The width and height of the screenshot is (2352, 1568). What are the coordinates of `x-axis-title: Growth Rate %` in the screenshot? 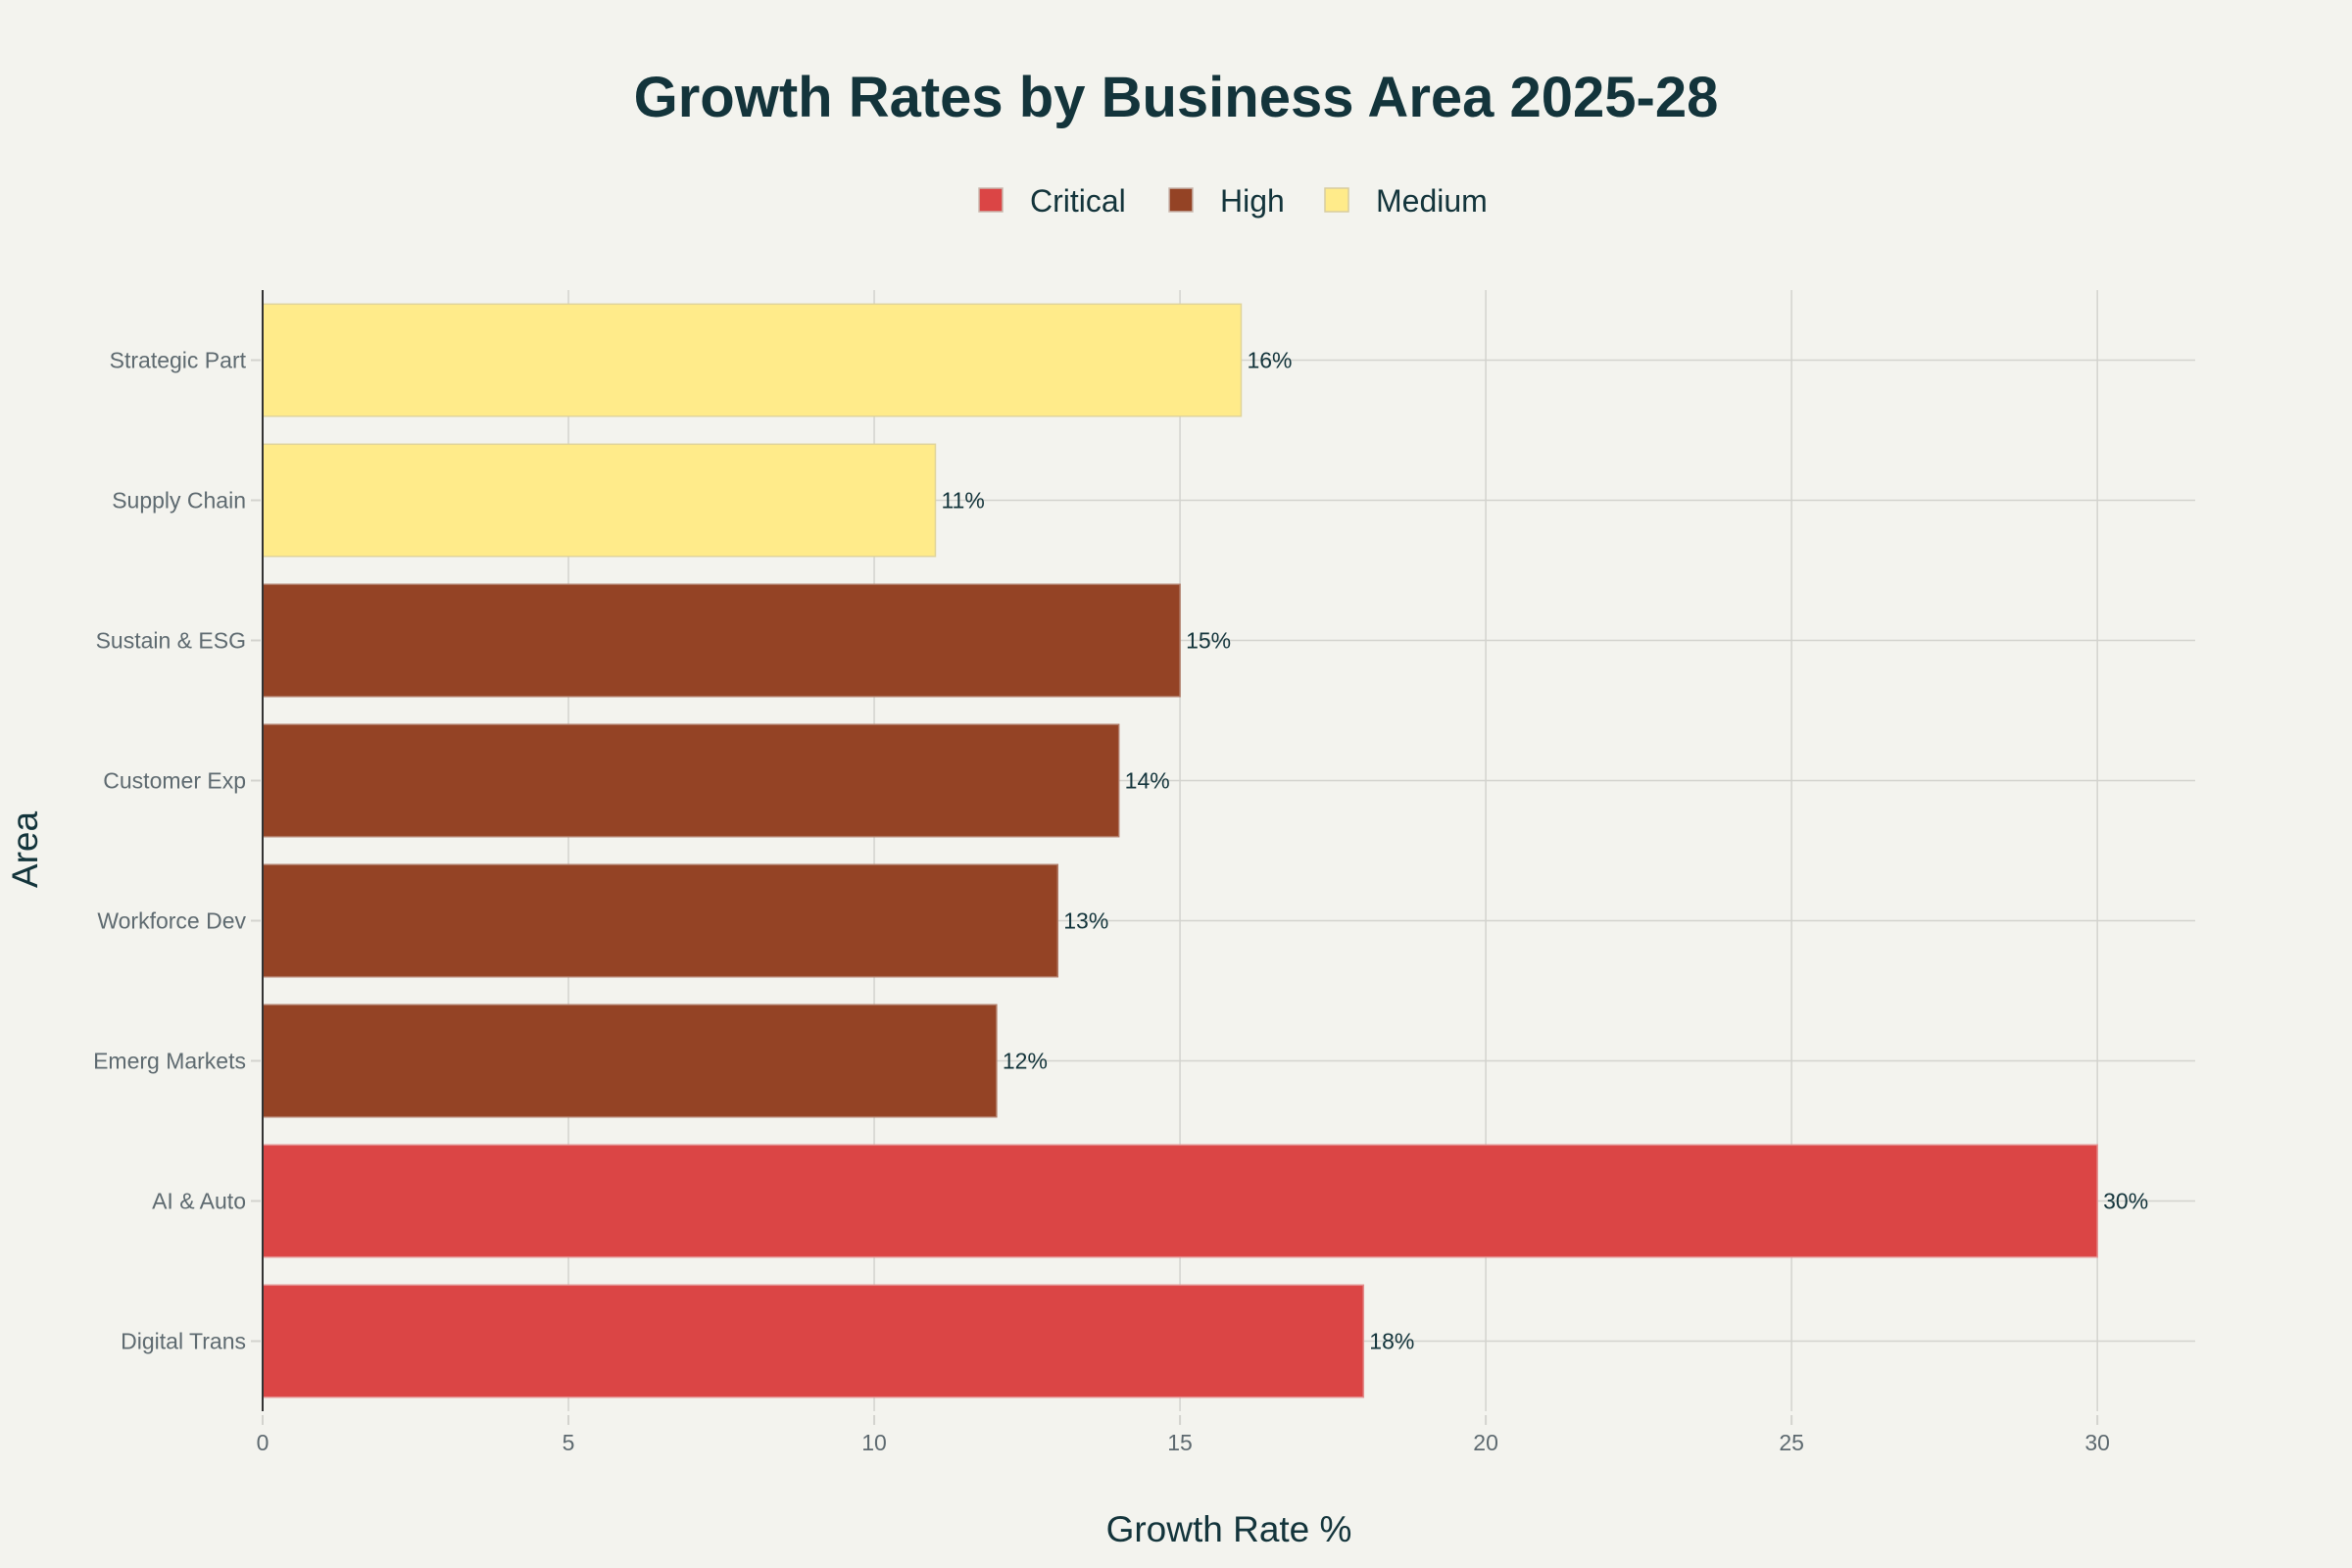 It's located at (1229, 1529).